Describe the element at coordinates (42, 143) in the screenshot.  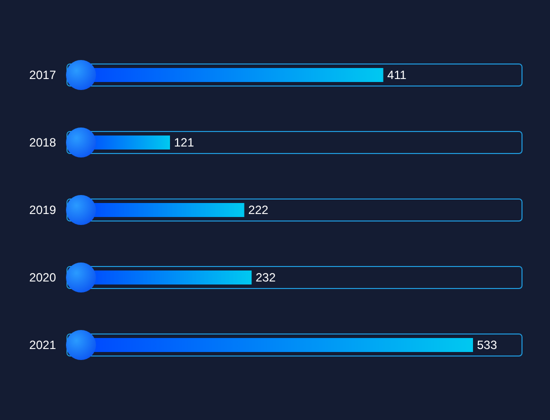
I see `y-tick-label: 2018` at that location.